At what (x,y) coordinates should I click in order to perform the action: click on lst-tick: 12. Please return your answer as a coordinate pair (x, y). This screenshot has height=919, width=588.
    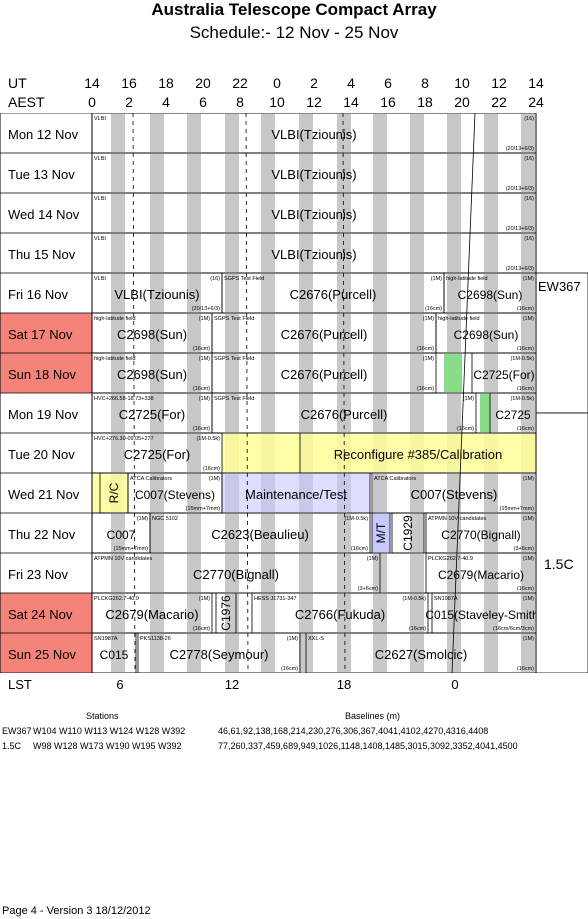
    Looking at the image, I should click on (232, 684).